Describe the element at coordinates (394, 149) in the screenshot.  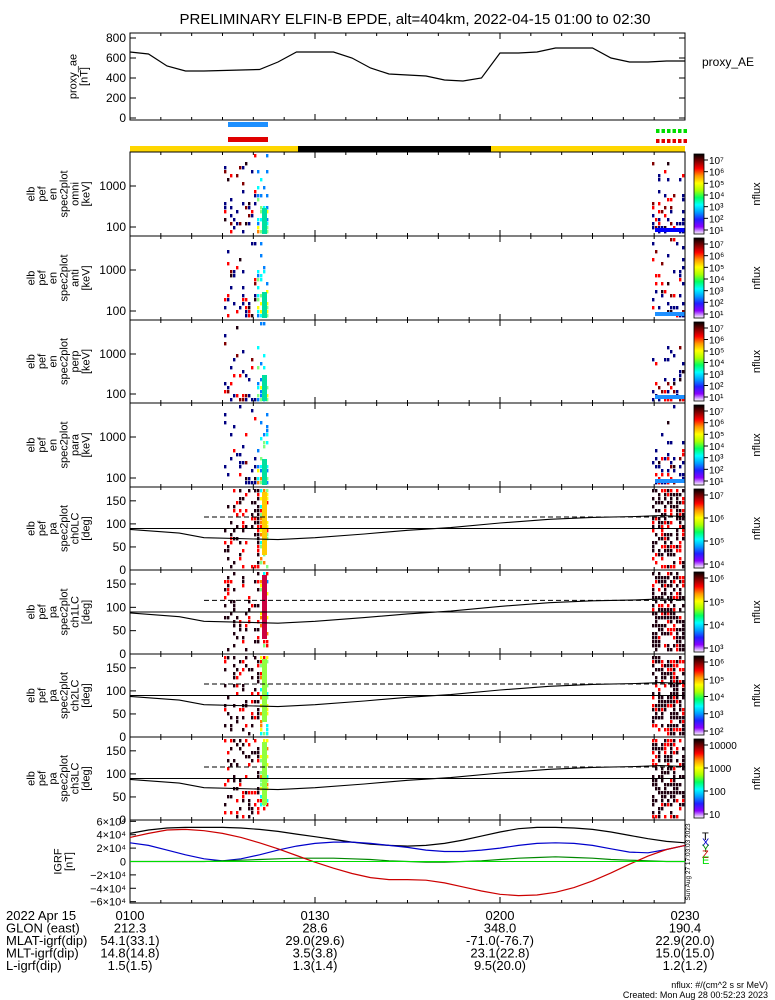
I see `eclipse-bar-segment` at that location.